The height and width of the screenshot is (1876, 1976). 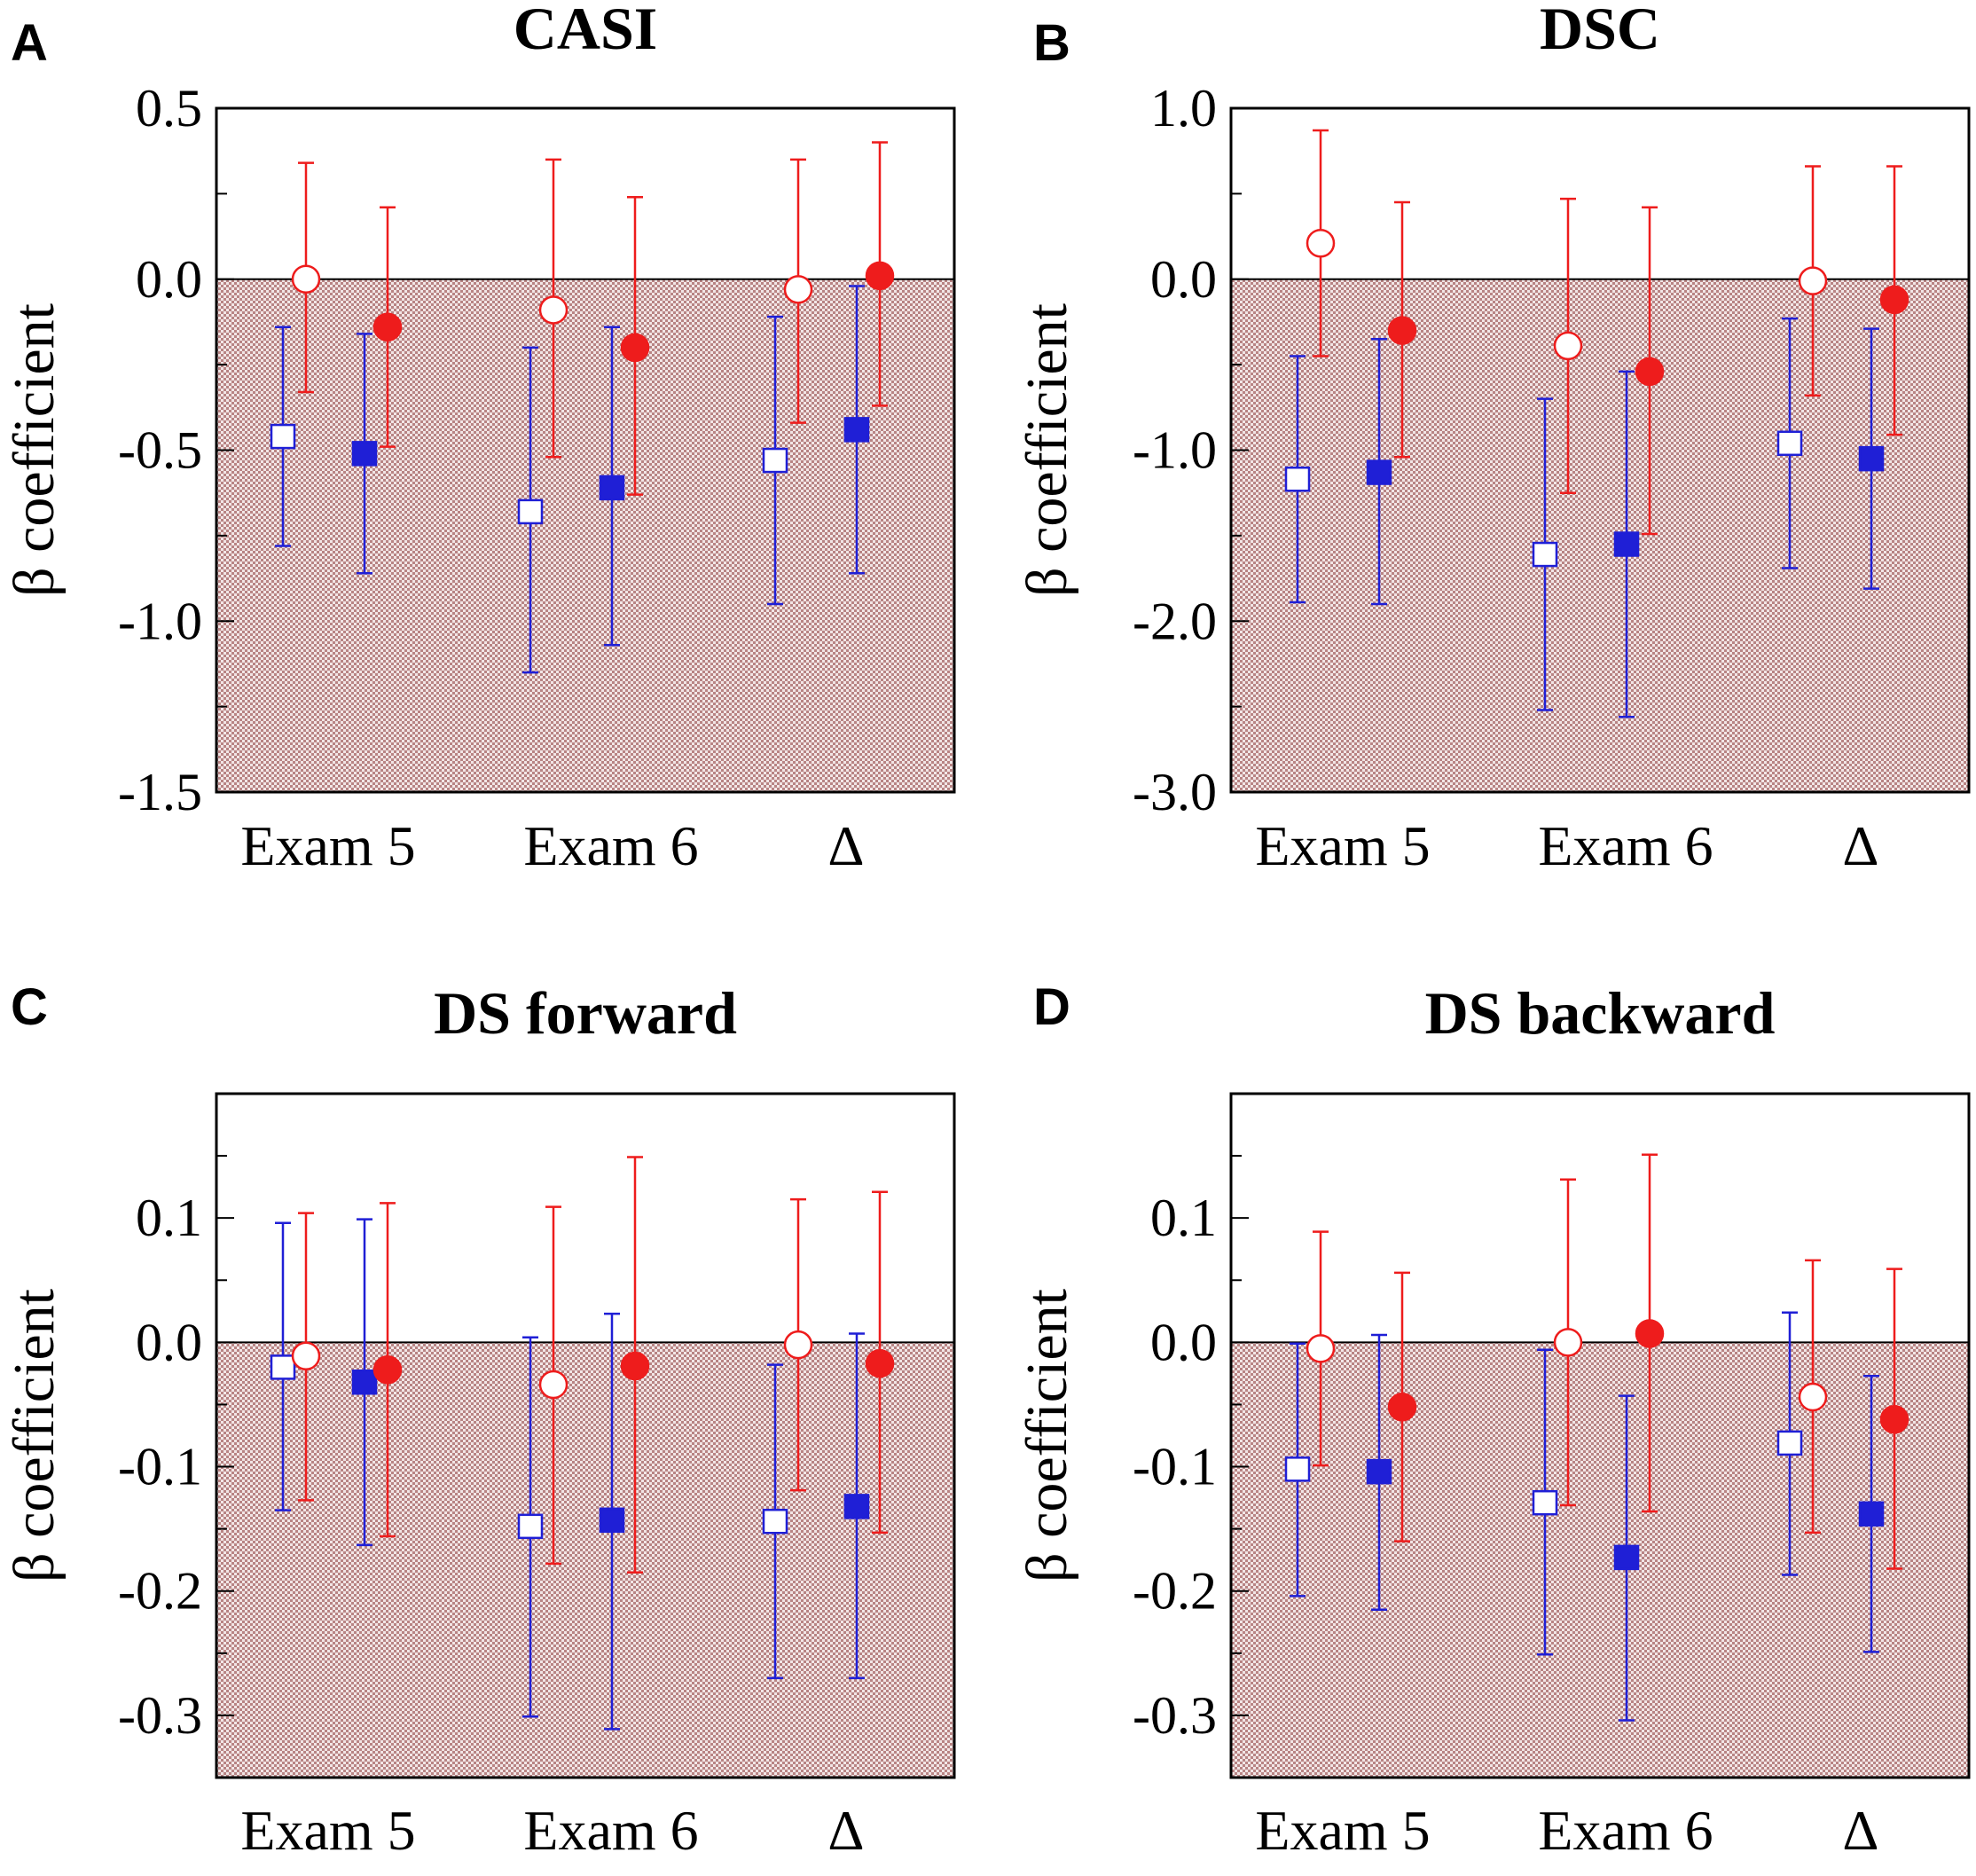 I want to click on y-tick-label: -3.0, so click(x=1175, y=792).